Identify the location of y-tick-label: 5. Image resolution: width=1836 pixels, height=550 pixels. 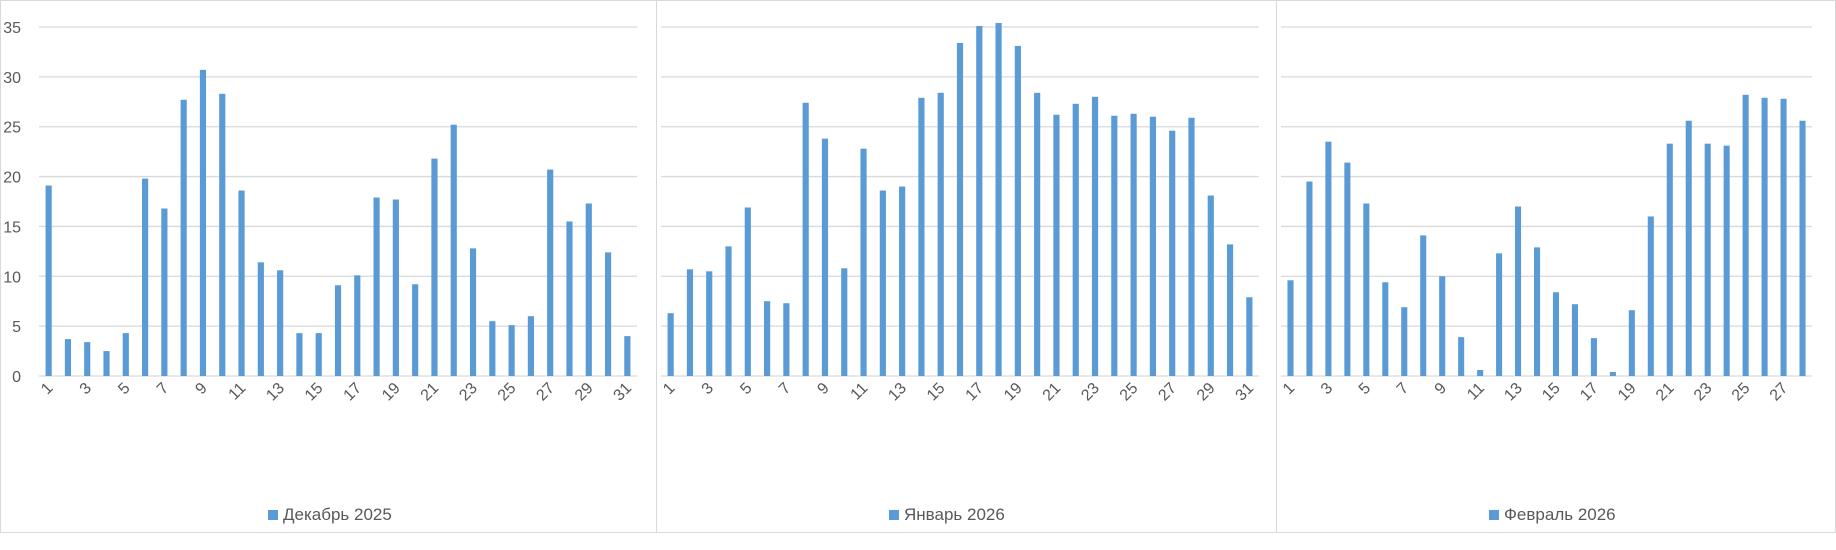
(16, 327).